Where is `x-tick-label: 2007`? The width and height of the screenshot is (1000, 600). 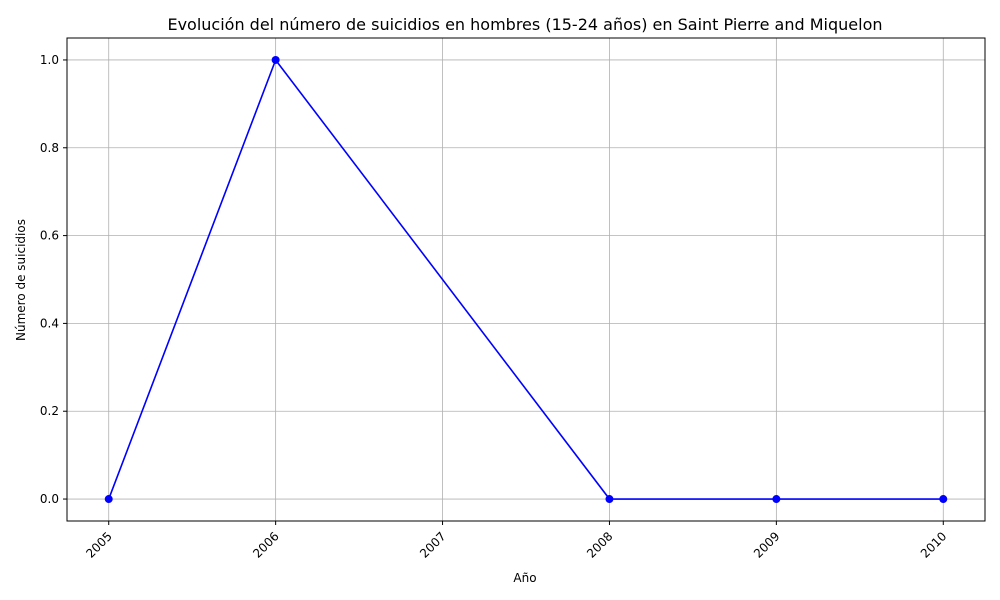 x-tick-label: 2007 is located at coordinates (432, 544).